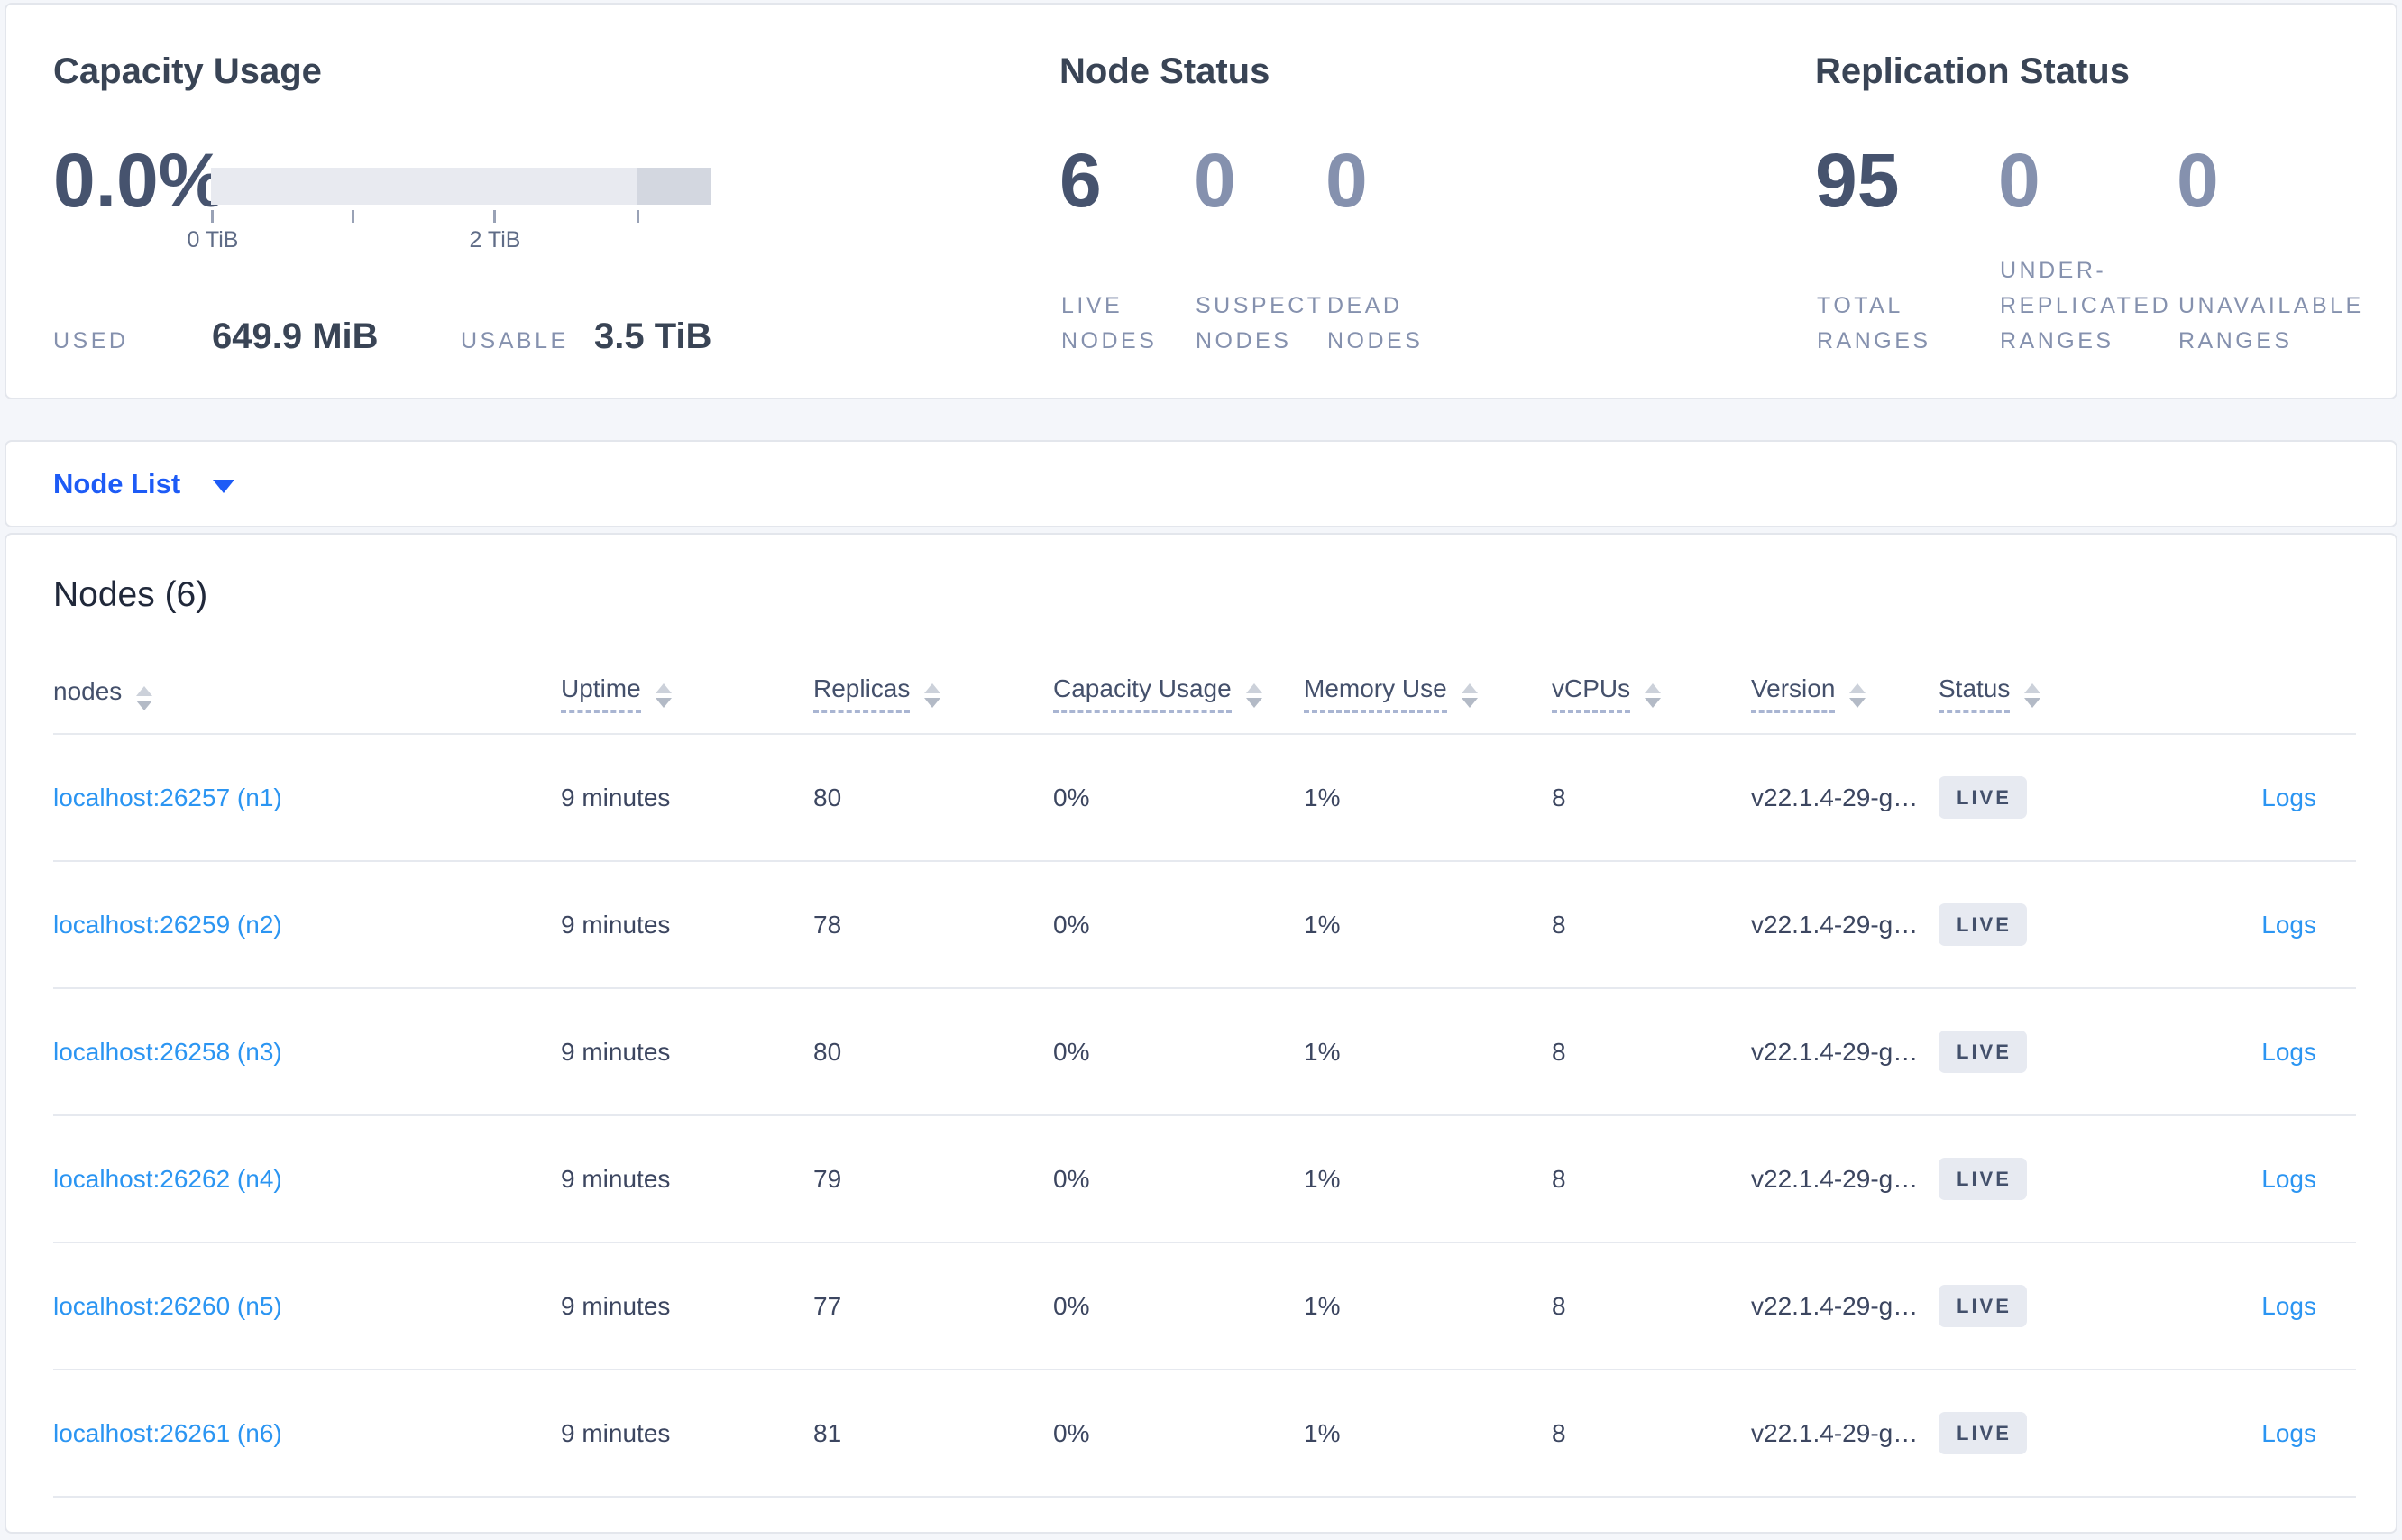 This screenshot has height=1540, width=2402. Describe the element at coordinates (130, 594) in the screenshot. I see `nodes-section-heading: Nodes (6)` at that location.